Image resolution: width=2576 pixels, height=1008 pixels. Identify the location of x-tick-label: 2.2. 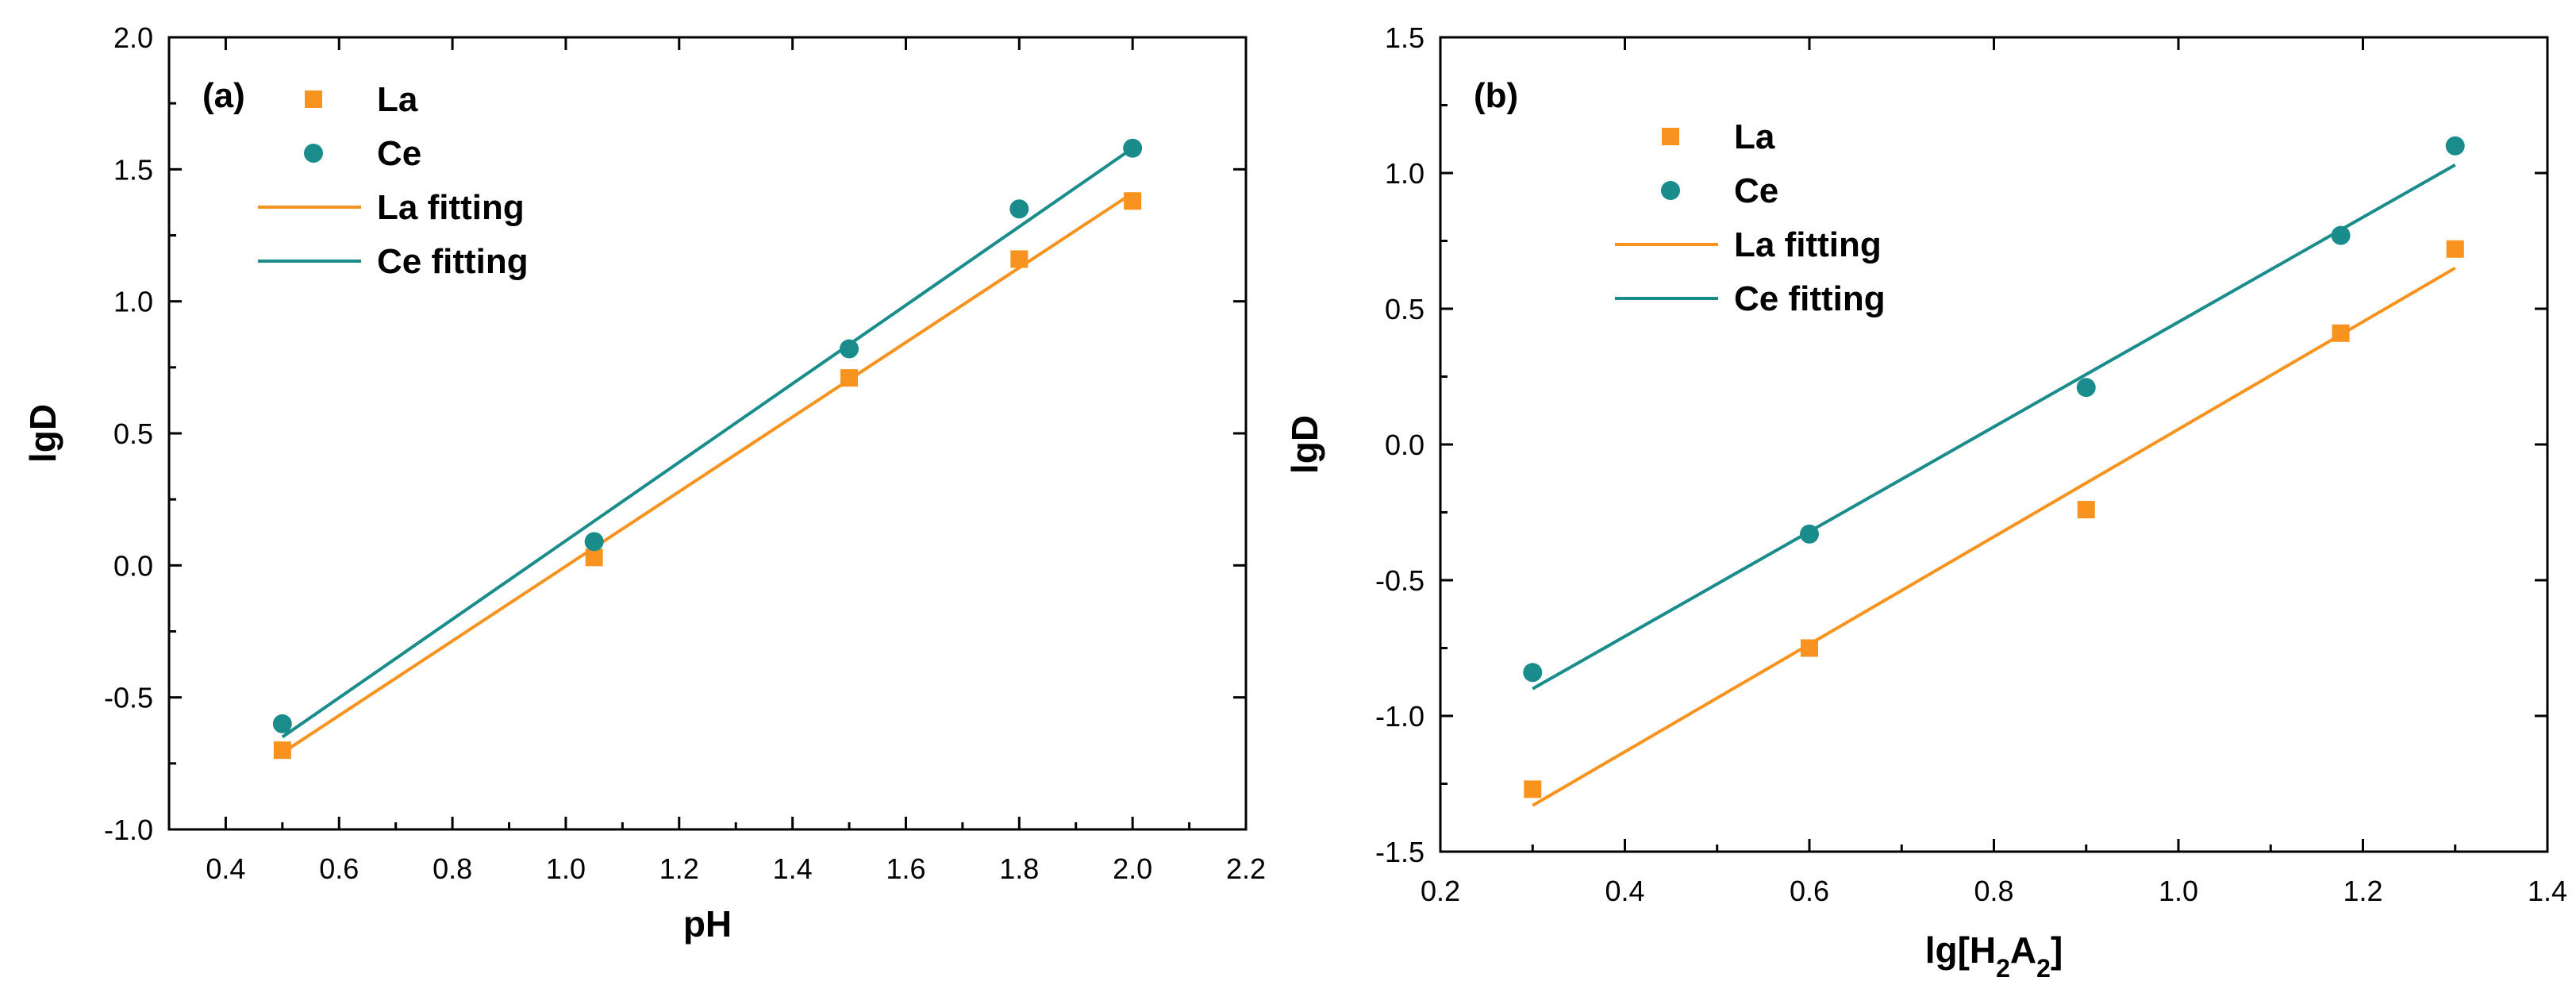
(1246, 868).